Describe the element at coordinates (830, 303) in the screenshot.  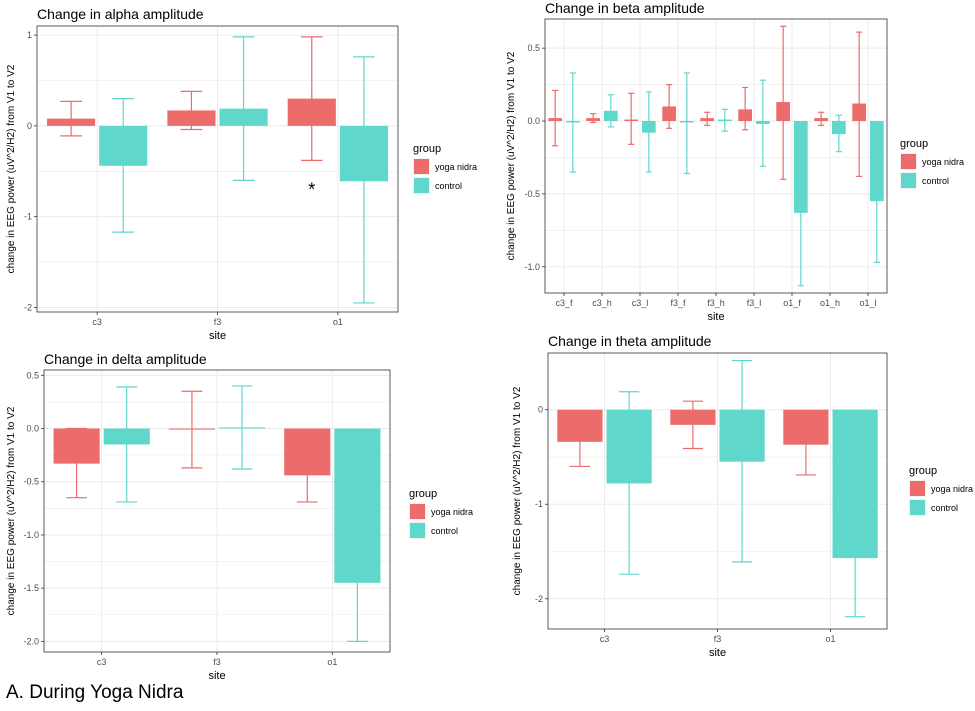
I see `x-tick-label: o1_h` at that location.